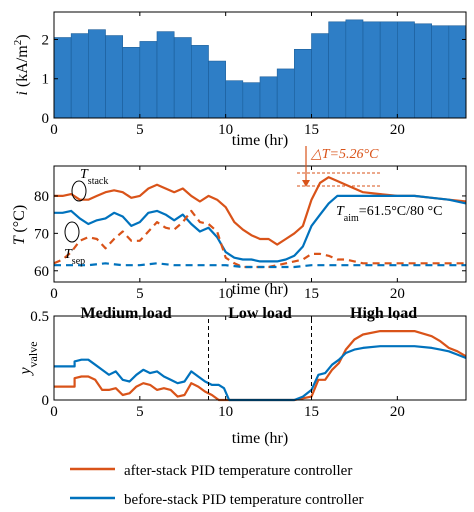 This screenshot has height=512, width=474. I want to click on temperature-xtick-label: 10, so click(225, 294).